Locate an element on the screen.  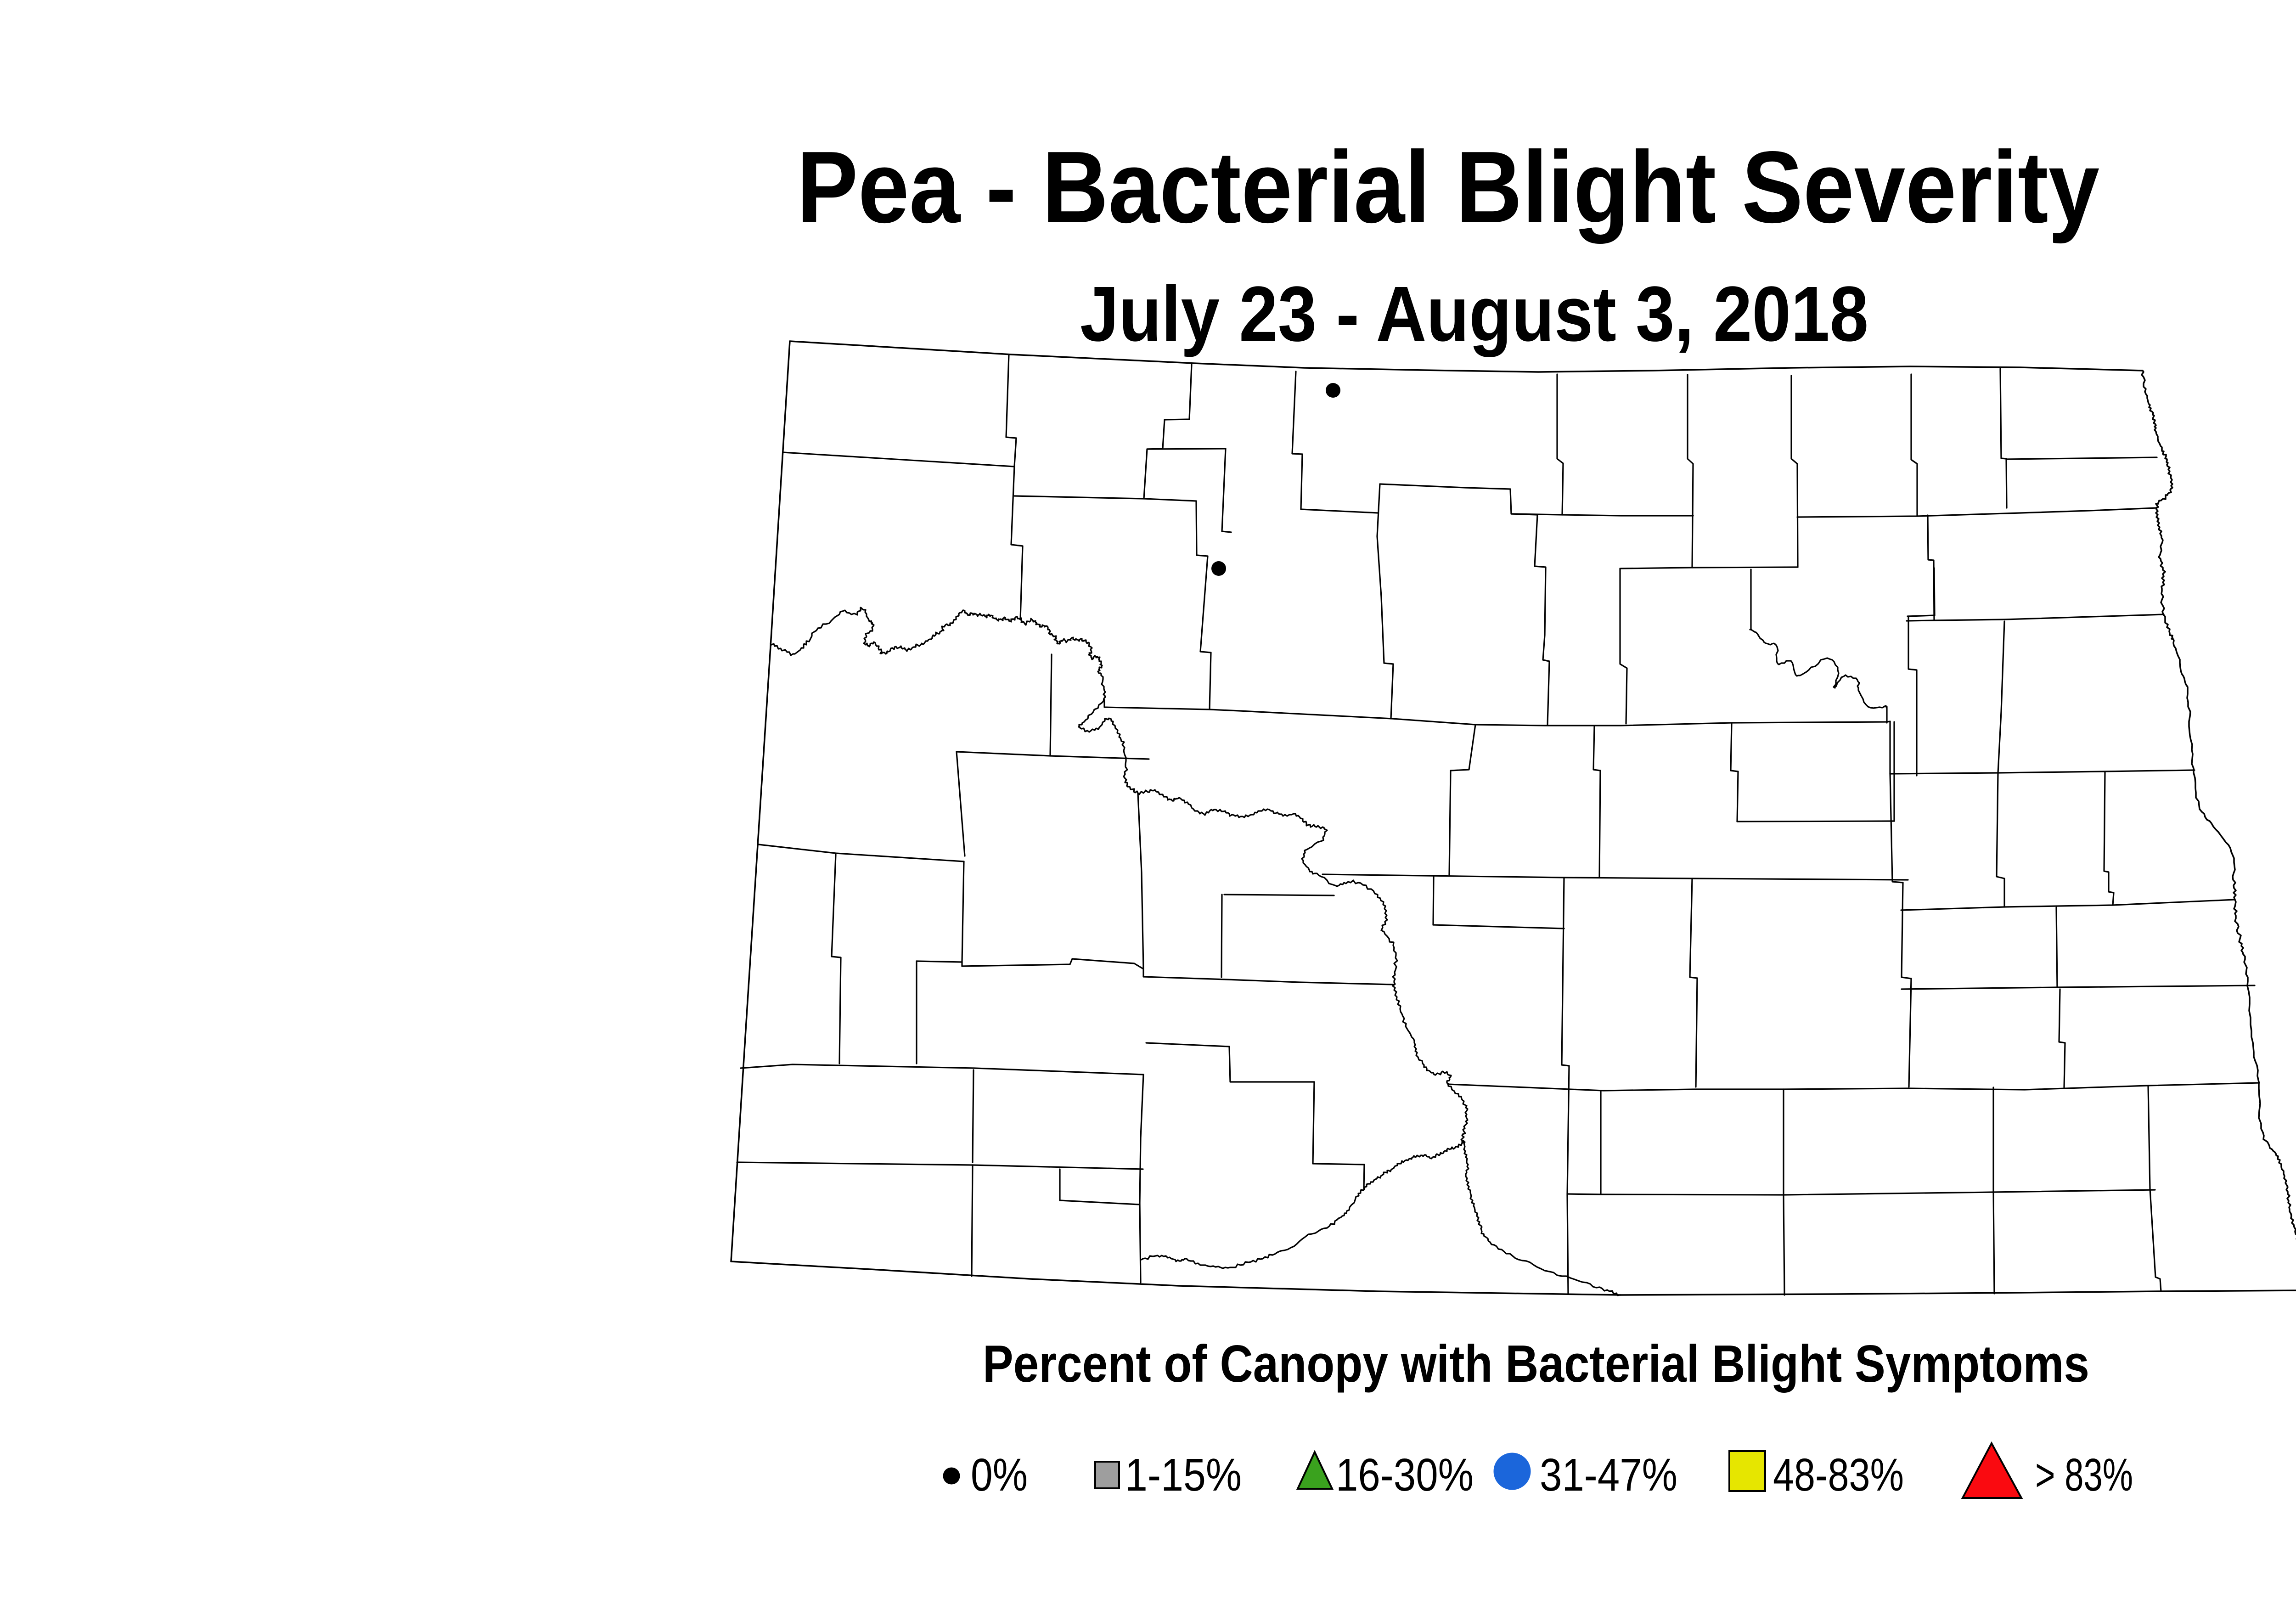
svg-text:Pea - Bacterial Blight Severit: Pea - Bacterial Blight Severity is located at coordinates (1448, 187).